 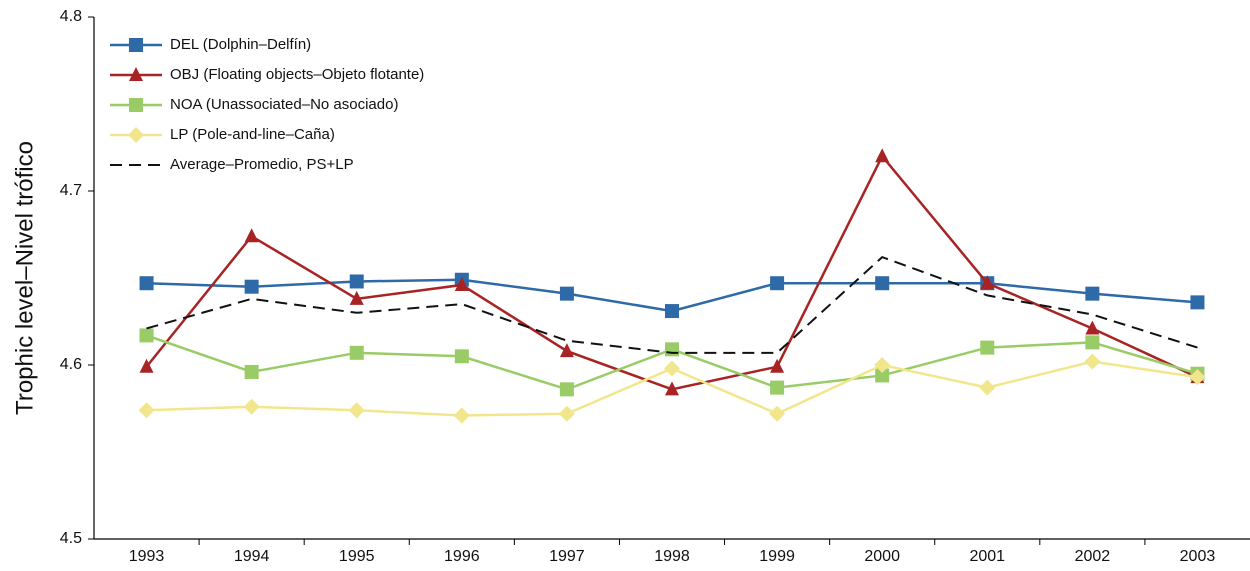 What do you see at coordinates (240, 44) in the screenshot?
I see `legend-label: DEL (Dolphin–Delfín)` at bounding box center [240, 44].